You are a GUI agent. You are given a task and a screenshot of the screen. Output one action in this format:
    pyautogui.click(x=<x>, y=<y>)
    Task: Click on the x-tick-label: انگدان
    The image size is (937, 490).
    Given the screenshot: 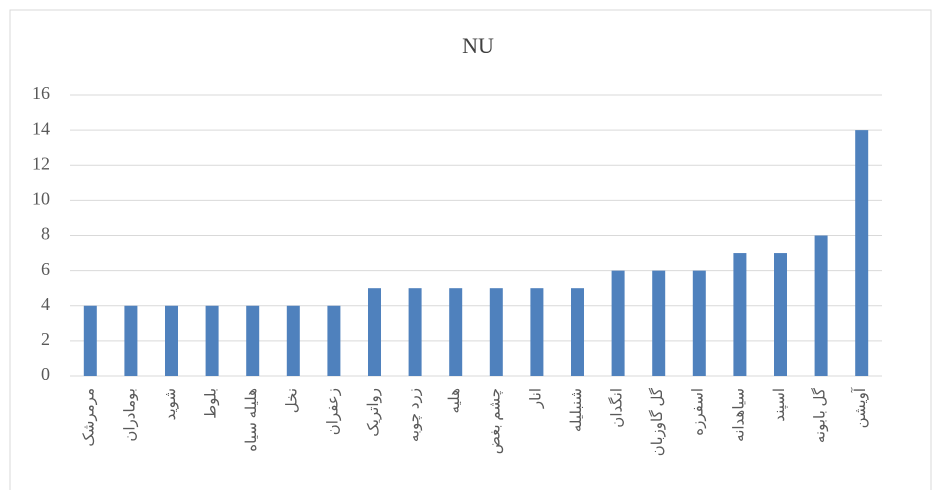 What is the action you would take?
    pyautogui.click(x=617, y=408)
    